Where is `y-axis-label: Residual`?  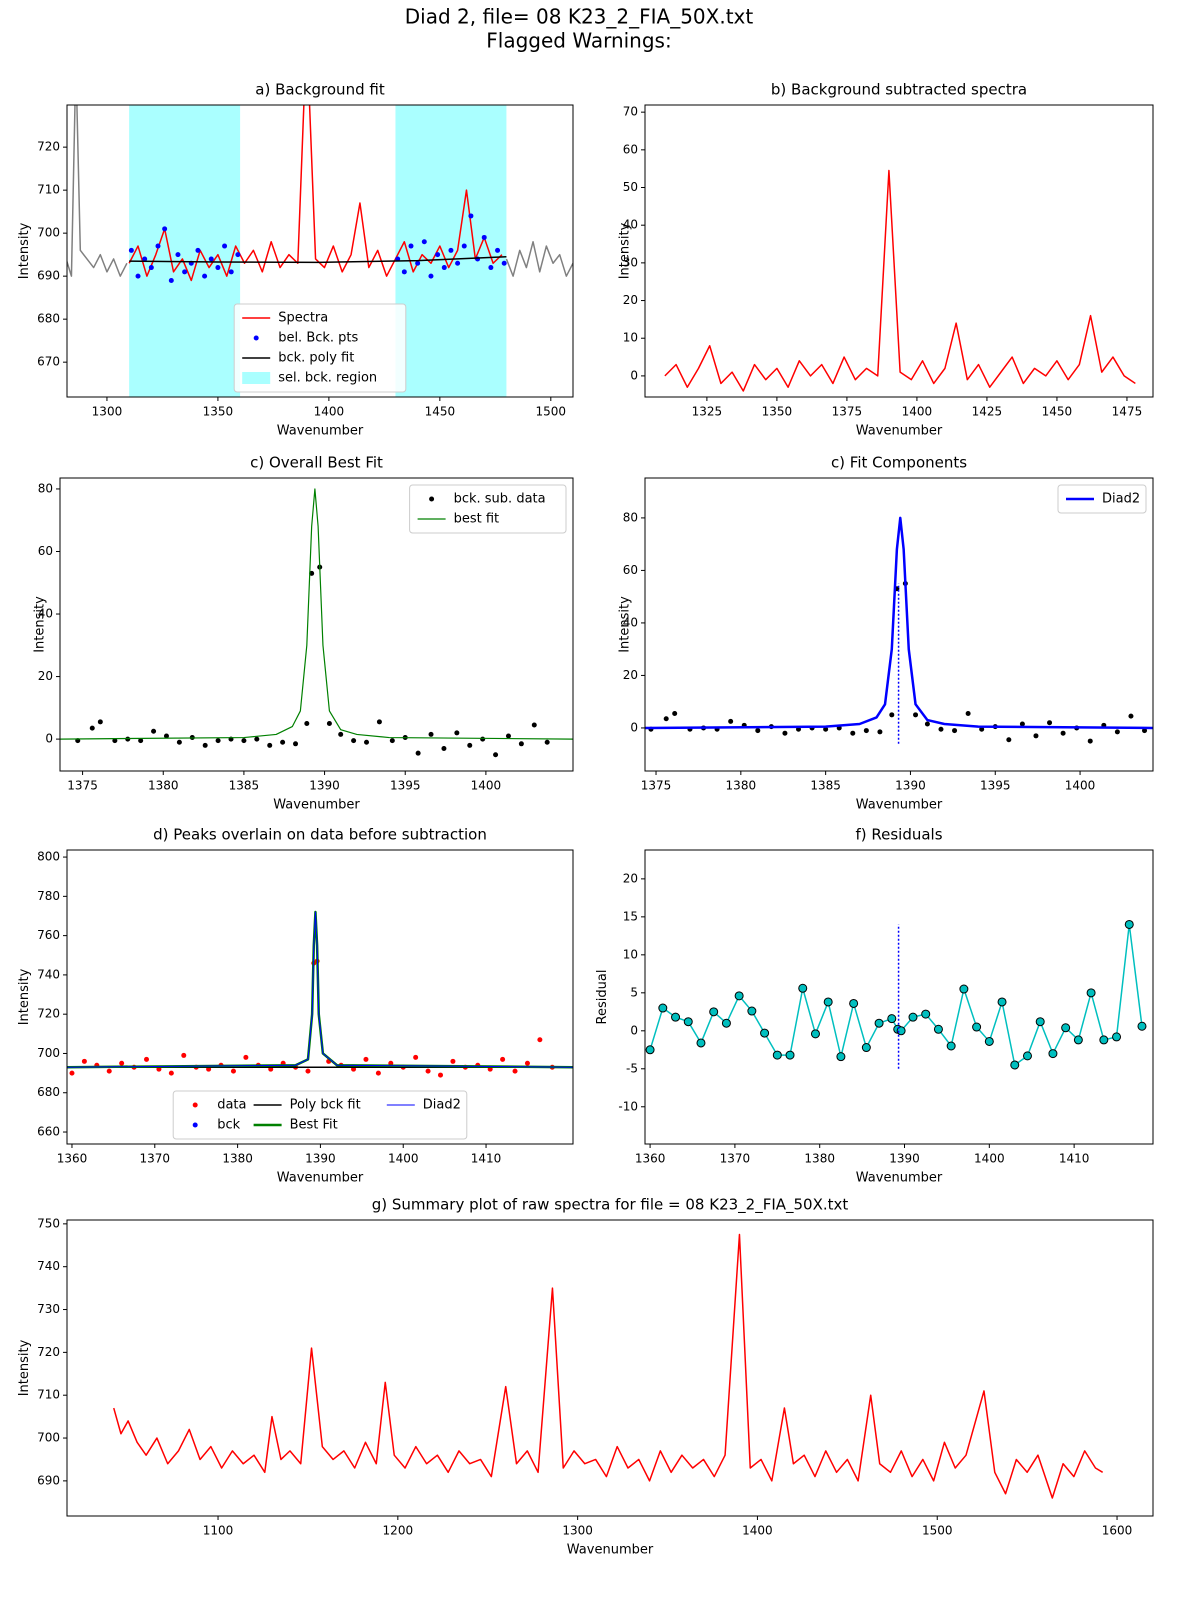 y-axis-label: Residual is located at coordinates (602, 997).